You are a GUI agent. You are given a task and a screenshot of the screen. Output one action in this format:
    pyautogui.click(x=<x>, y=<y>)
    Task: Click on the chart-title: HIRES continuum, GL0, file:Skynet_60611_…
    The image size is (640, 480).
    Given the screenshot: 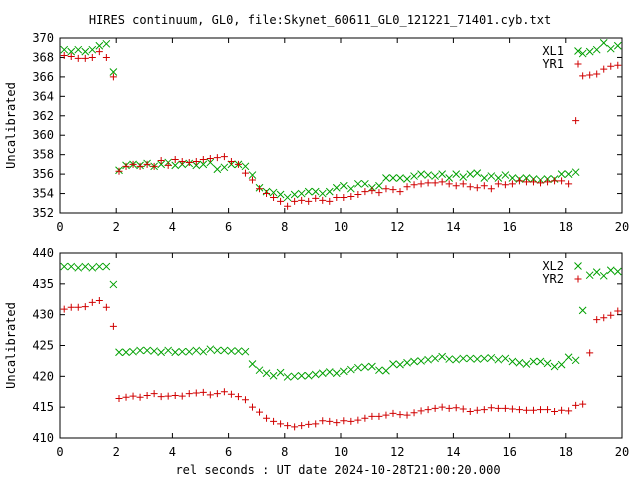 What is the action you would take?
    pyautogui.click(x=320, y=20)
    